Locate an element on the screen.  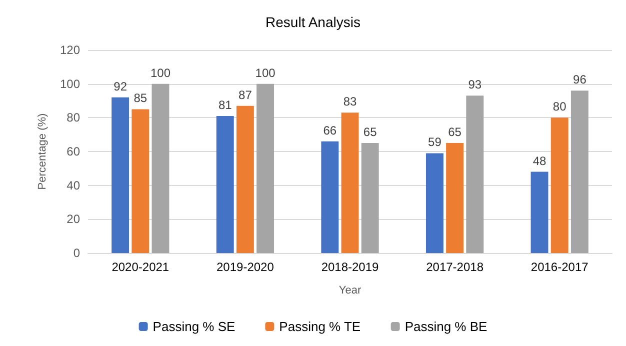
data-label: 96 is located at coordinates (580, 79).